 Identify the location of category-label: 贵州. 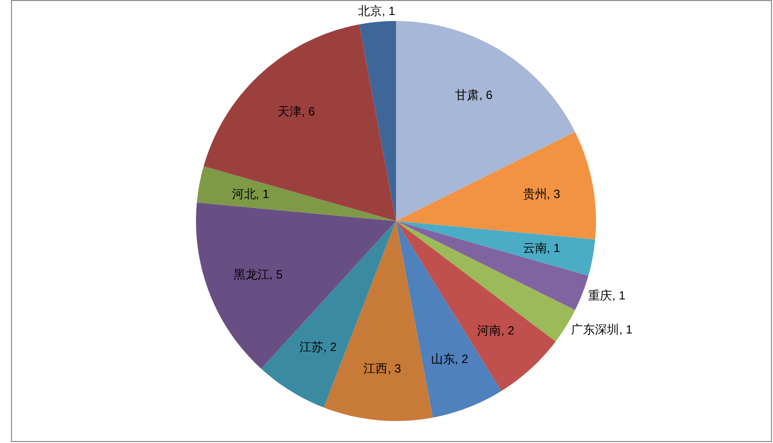
(534, 193).